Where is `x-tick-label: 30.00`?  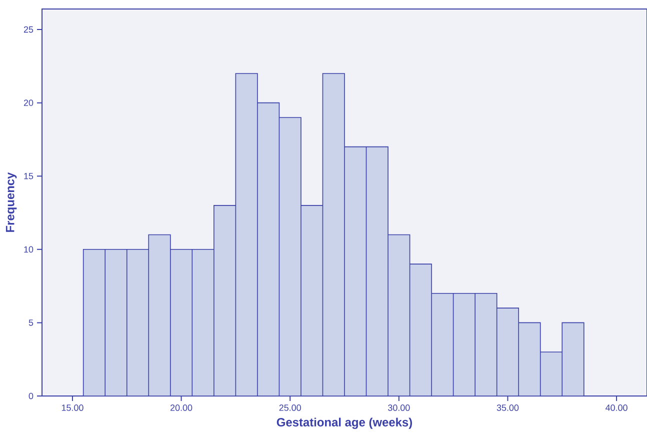 x-tick-label: 30.00 is located at coordinates (399, 407).